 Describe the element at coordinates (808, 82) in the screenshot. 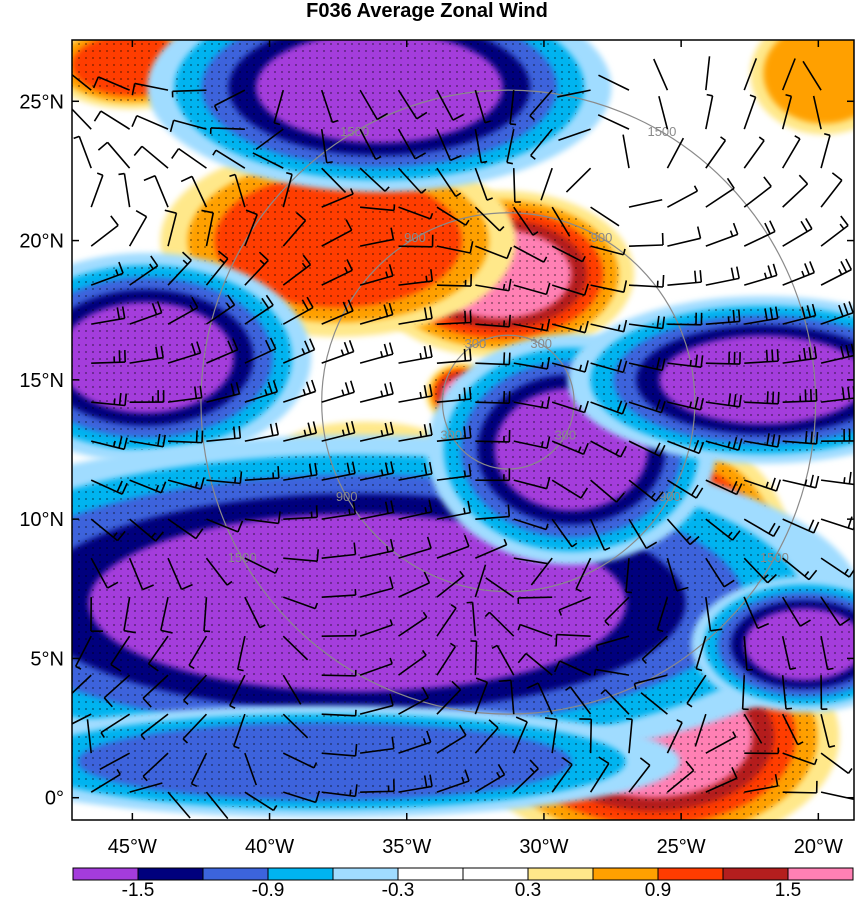

I see `wind-contour-fill` at that location.